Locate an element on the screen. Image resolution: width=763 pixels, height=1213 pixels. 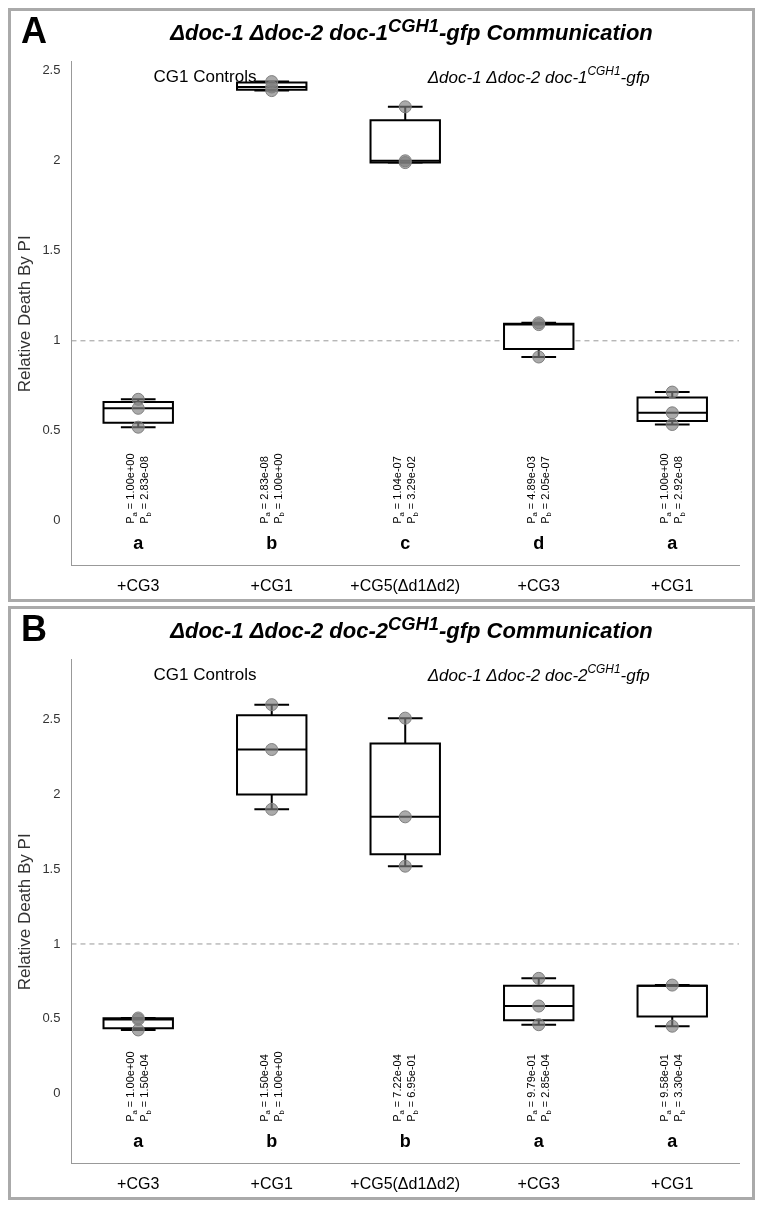
annotation: d is located at coordinates (539, 542).